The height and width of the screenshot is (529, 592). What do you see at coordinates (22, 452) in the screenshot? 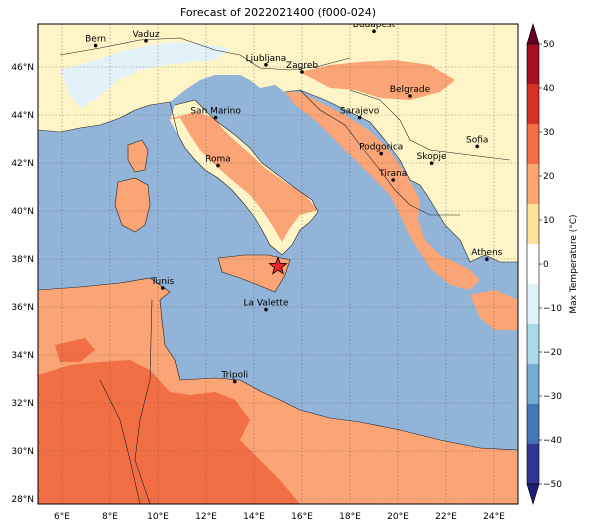
I see `lat-tick-label: 30°N` at bounding box center [22, 452].